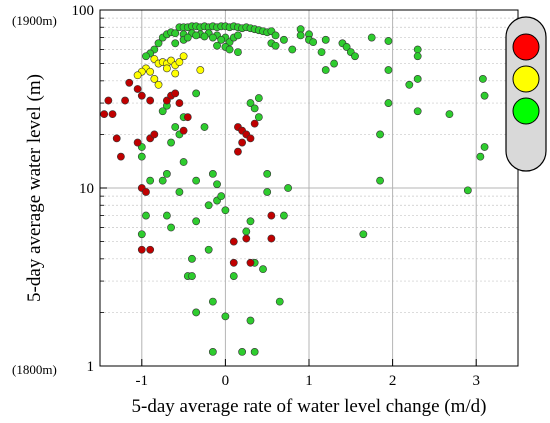 Image resolution: width=550 pixels, height=423 pixels. What do you see at coordinates (34, 369) in the screenshot?
I see `y-bottom-note: (1800m)` at bounding box center [34, 369].